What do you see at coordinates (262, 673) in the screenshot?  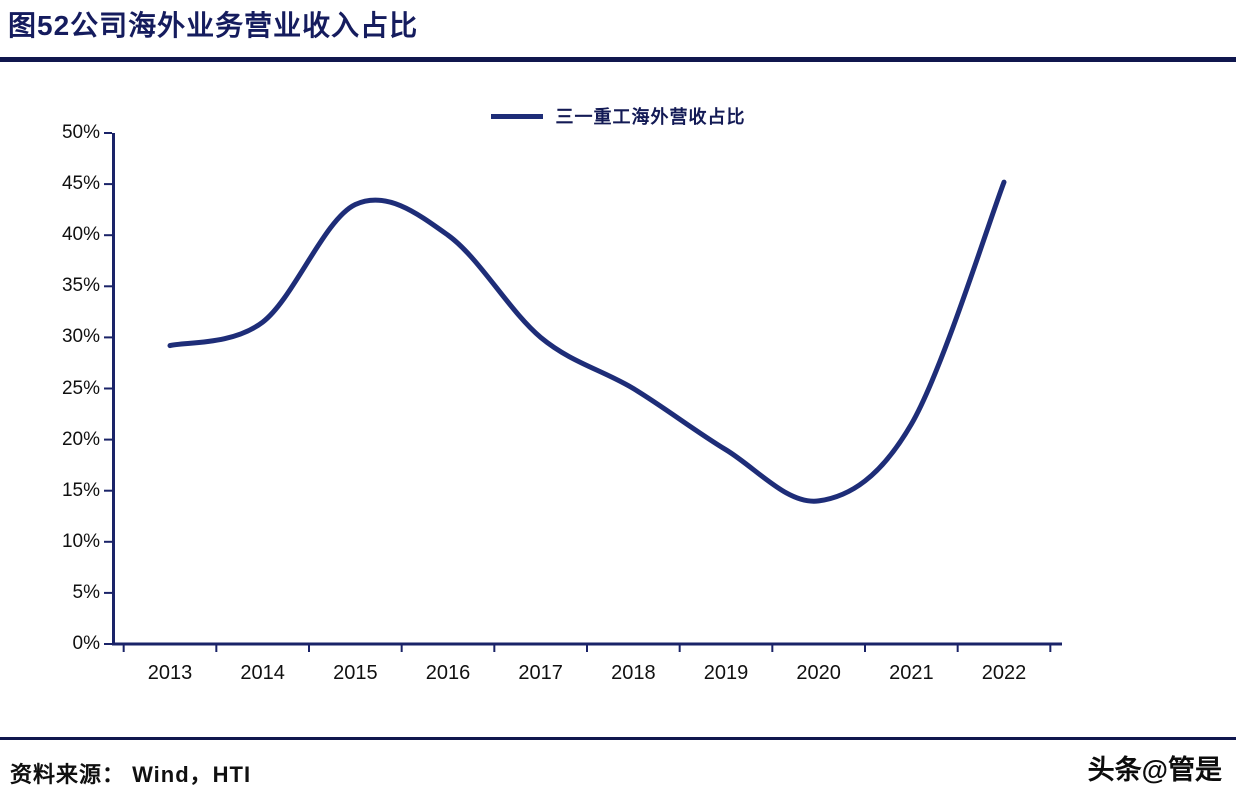 I see `x-tick-label: 2014` at bounding box center [262, 673].